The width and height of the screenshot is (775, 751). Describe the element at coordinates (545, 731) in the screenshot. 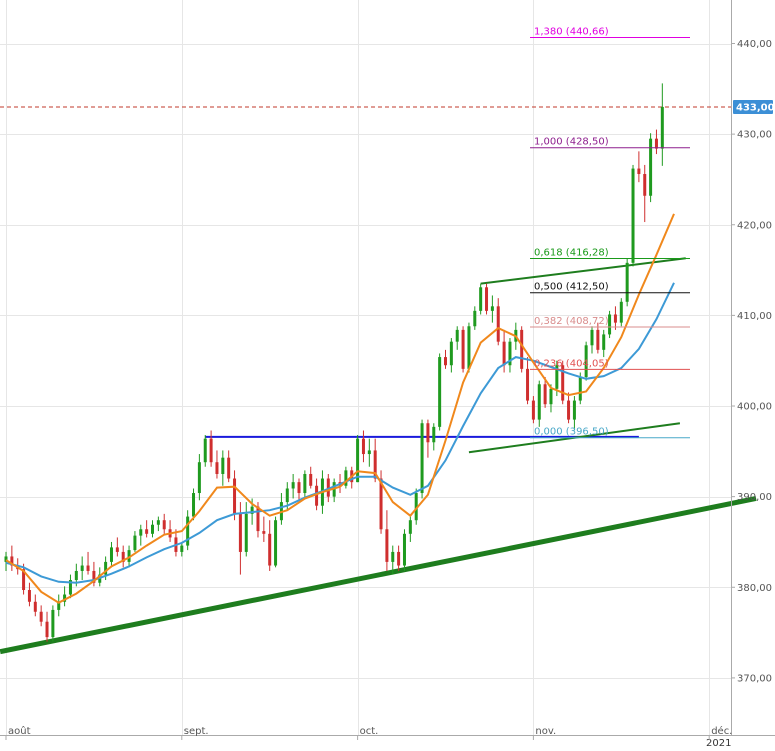

I see `x-tick-label: nov.` at that location.